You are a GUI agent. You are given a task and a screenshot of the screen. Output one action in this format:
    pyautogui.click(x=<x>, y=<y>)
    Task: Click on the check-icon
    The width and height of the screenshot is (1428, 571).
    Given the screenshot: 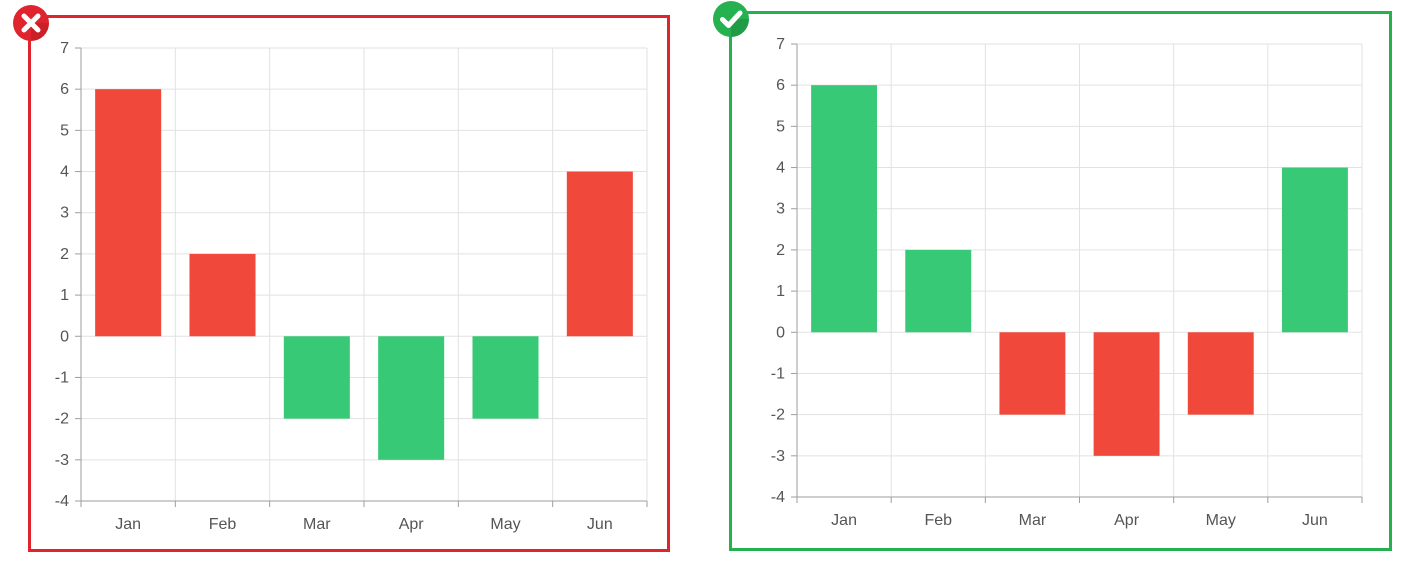 What is the action you would take?
    pyautogui.click(x=731, y=19)
    